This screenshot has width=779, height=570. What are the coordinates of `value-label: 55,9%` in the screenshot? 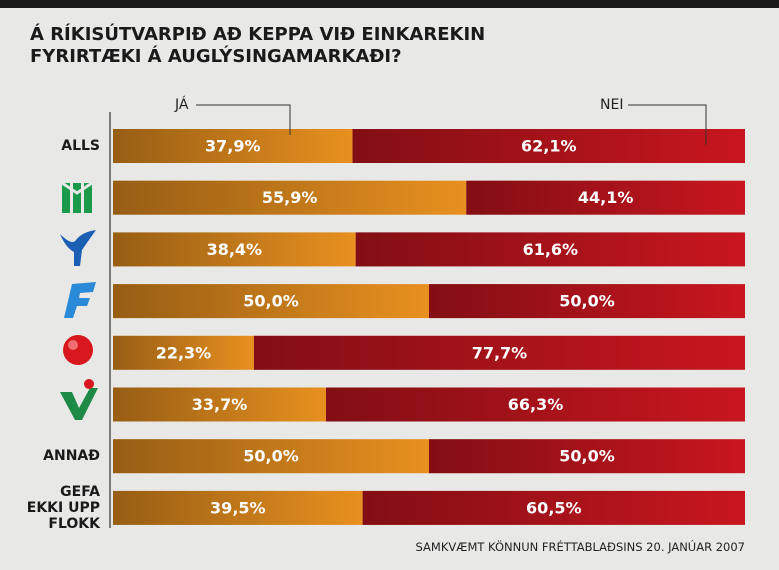 It's located at (290, 197).